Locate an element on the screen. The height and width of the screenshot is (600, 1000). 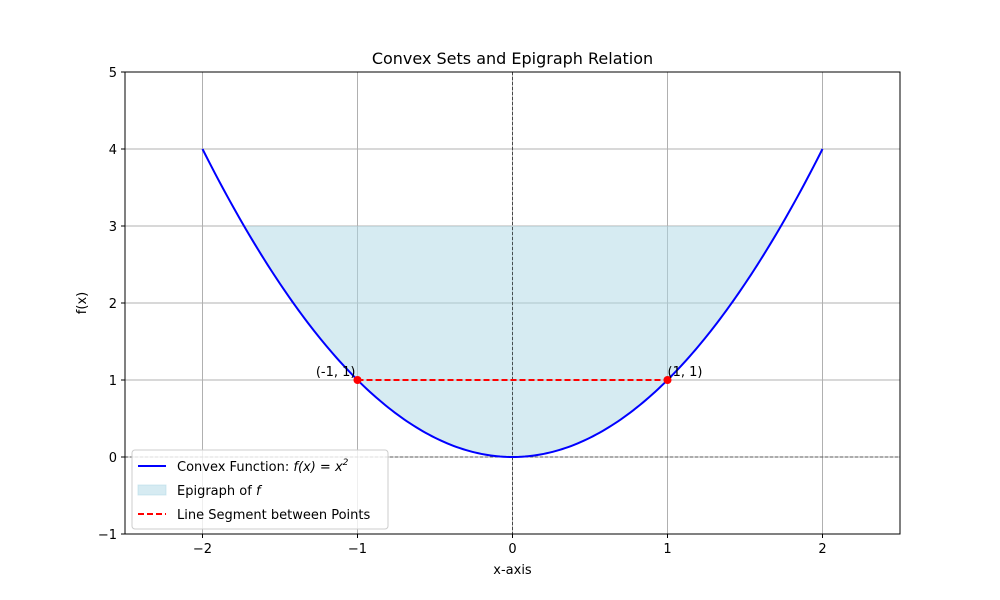
legend-label-epigraph: Epigraph of f is located at coordinates (220, 491).